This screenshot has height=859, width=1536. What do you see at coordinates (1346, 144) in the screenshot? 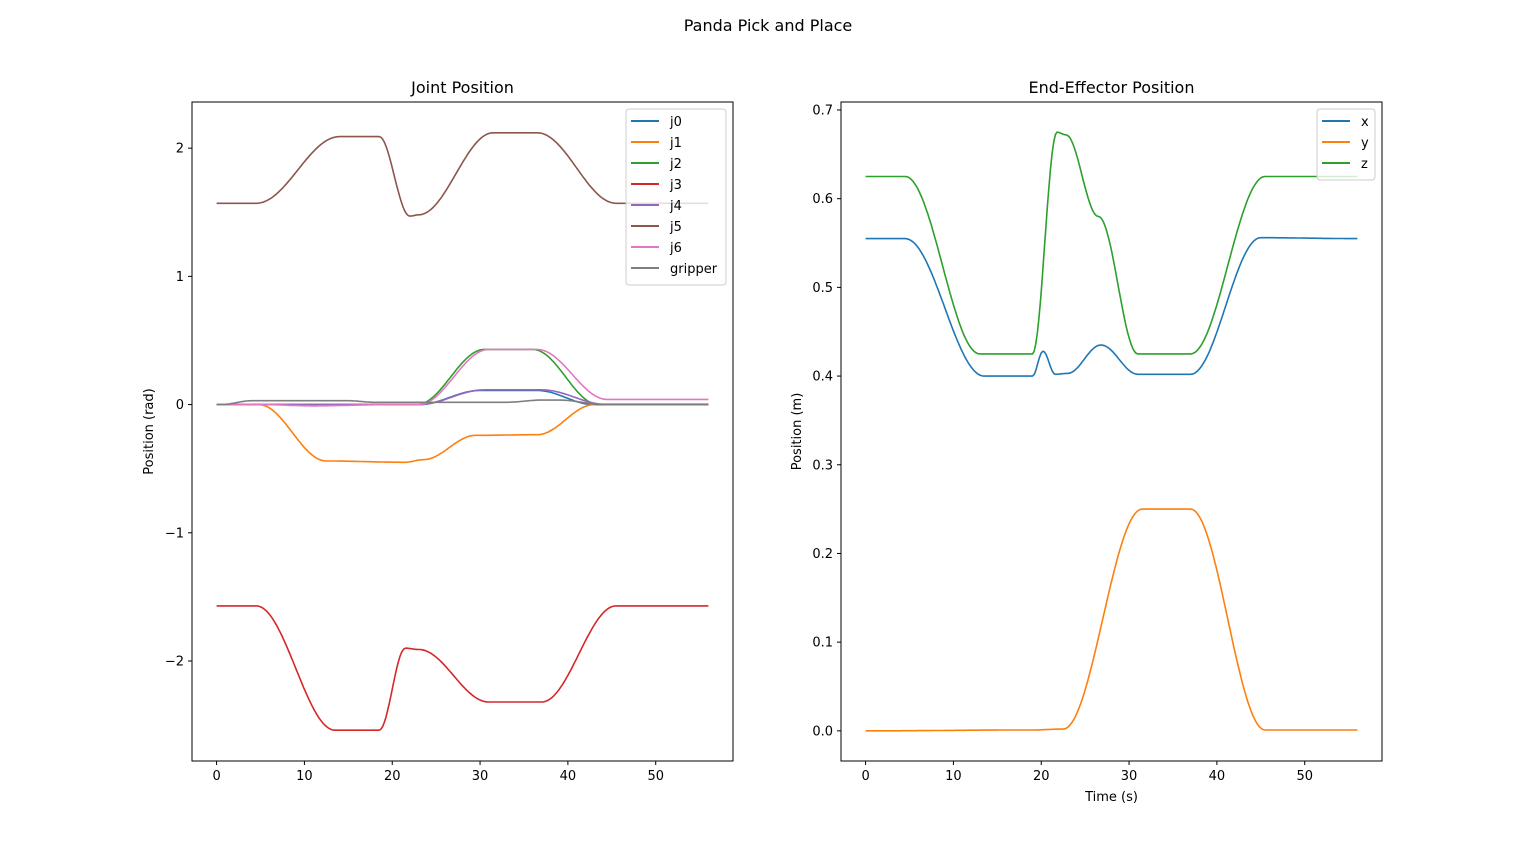
I see `legend: xyz` at bounding box center [1346, 144].